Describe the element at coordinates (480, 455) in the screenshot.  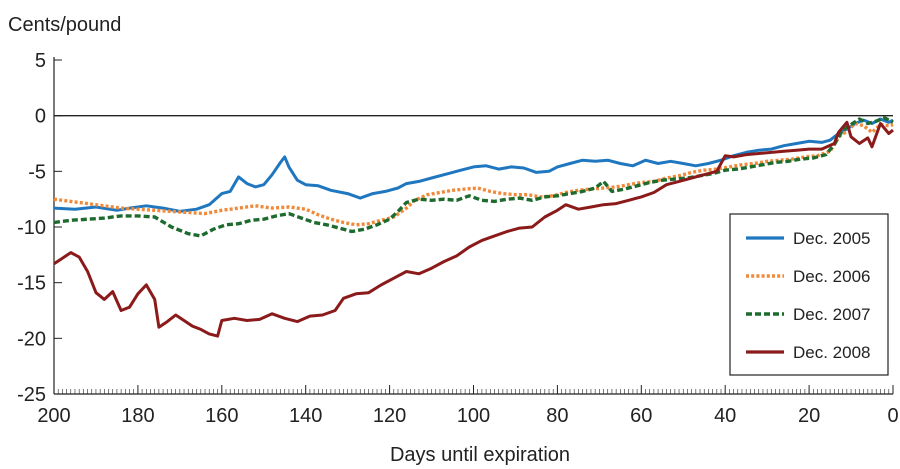
I see `x-axis-label: Days until expiration` at that location.